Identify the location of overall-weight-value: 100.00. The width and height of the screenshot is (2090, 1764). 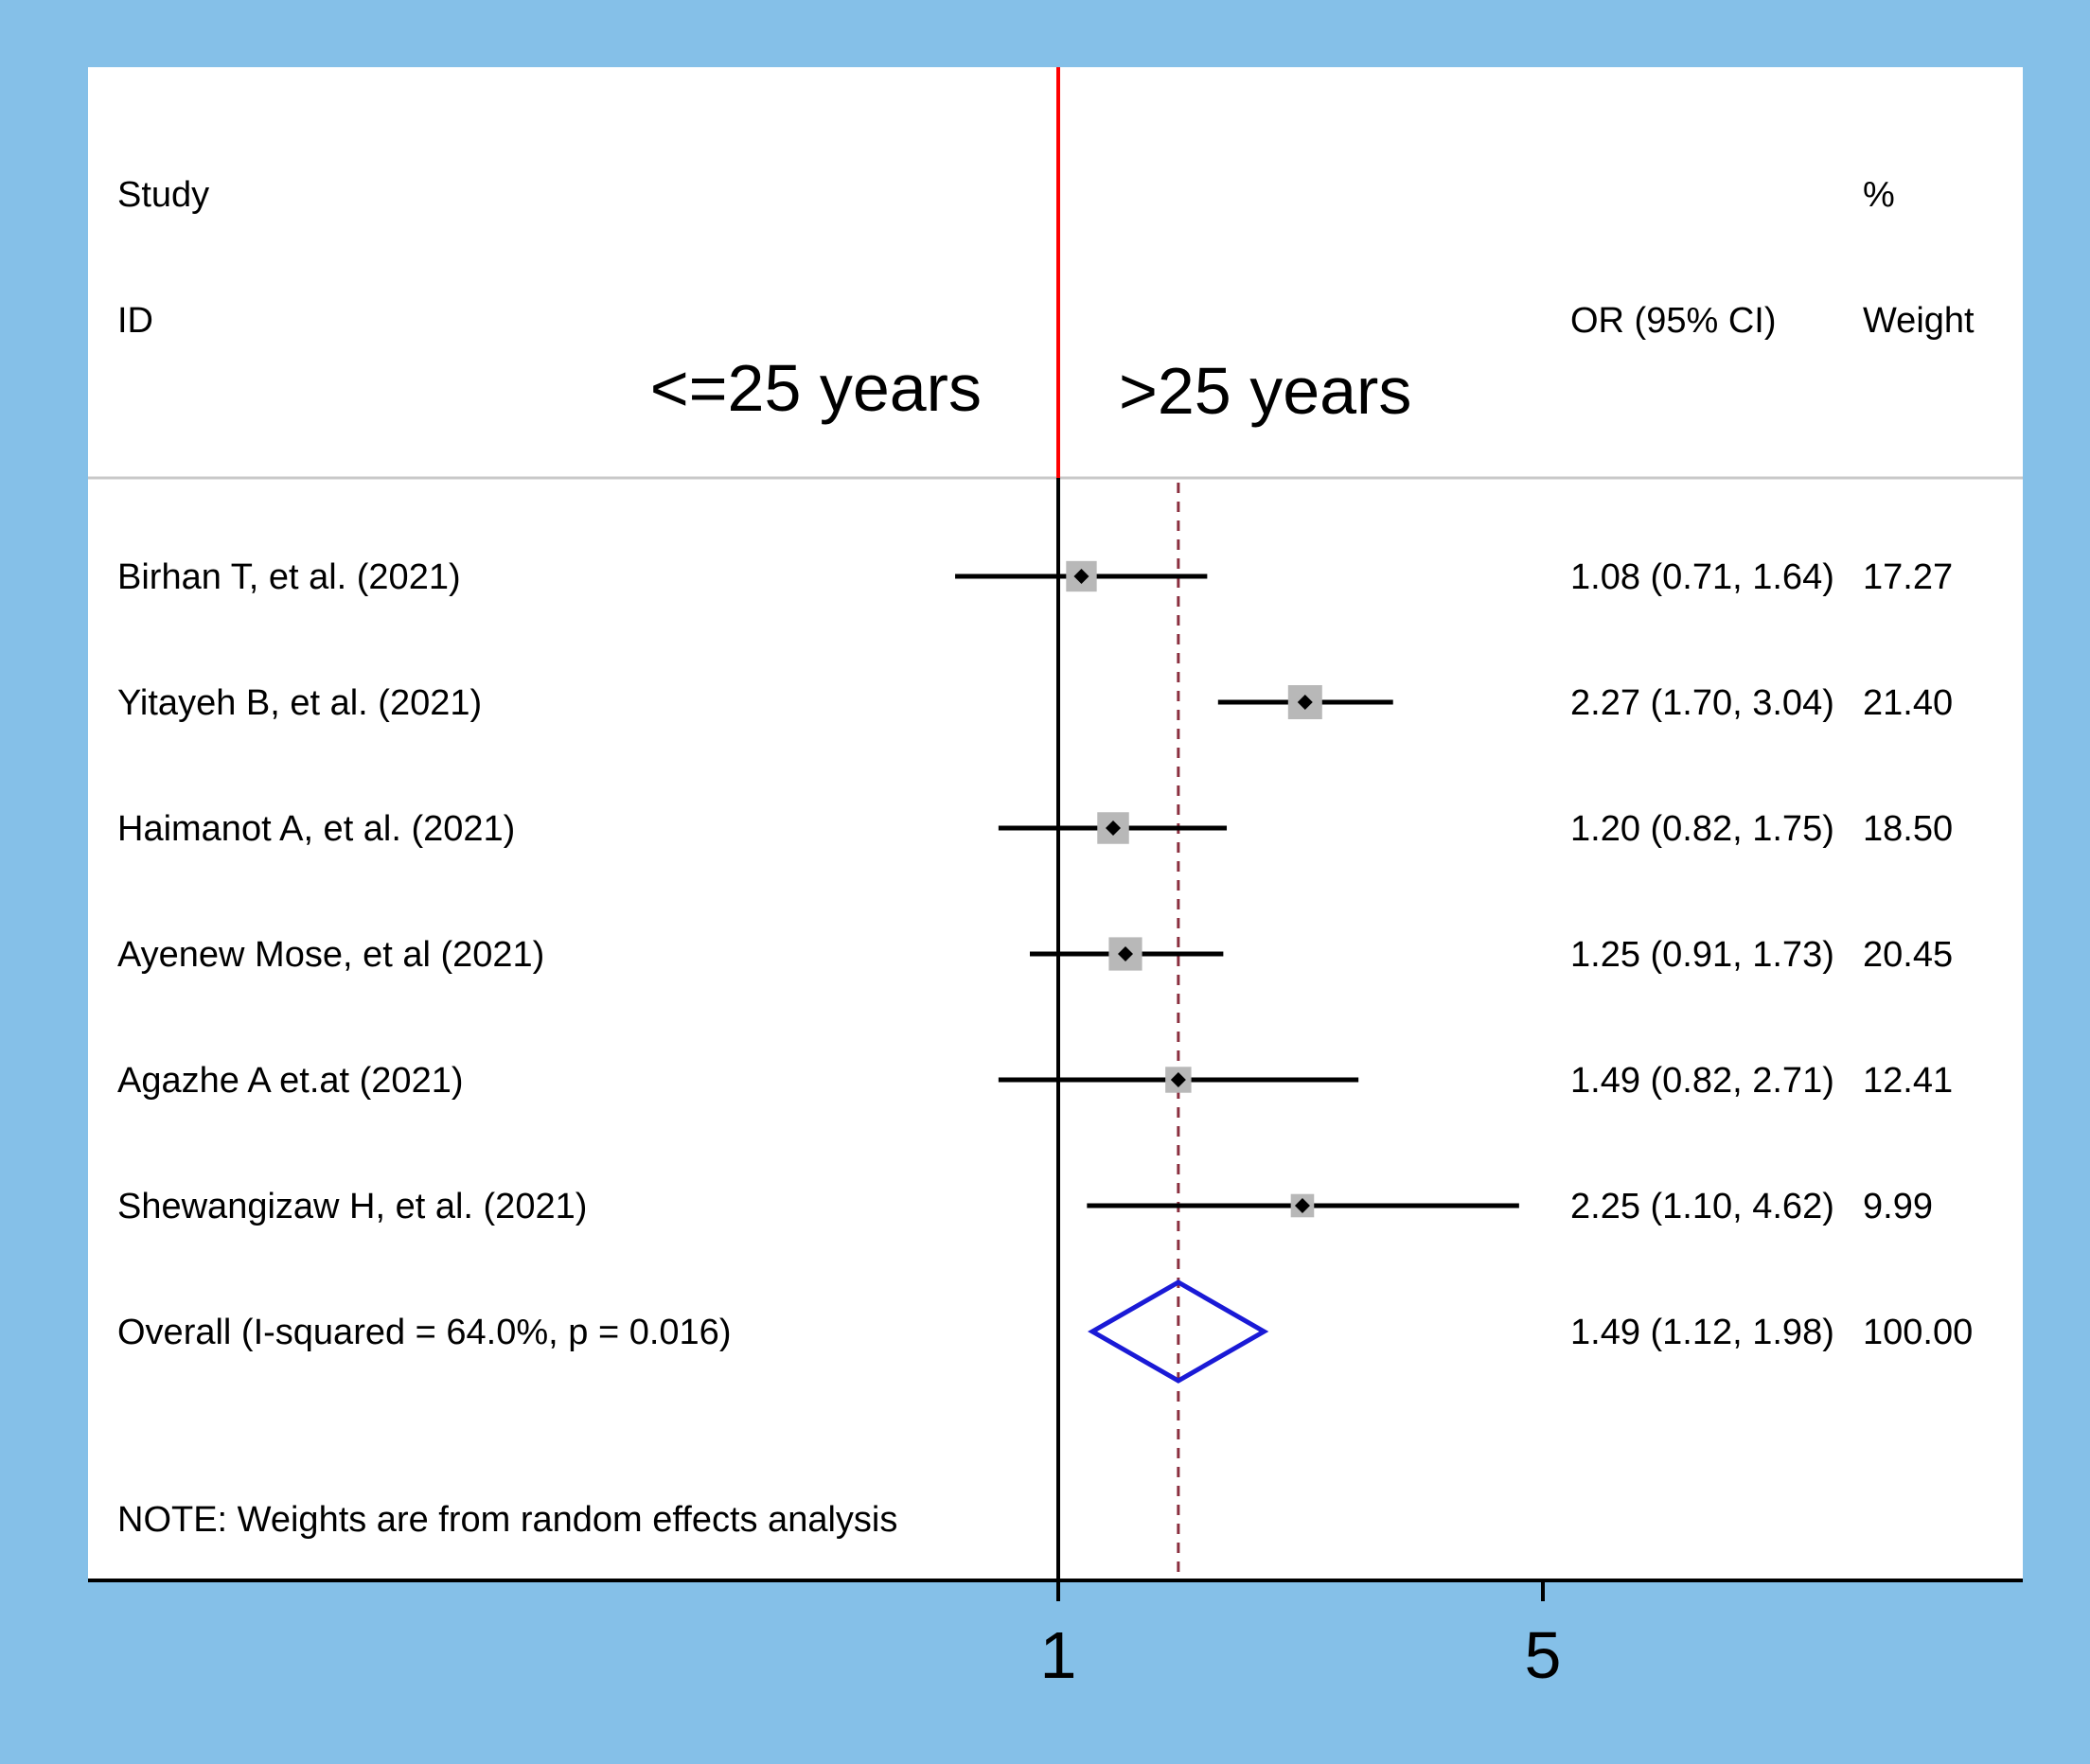
(1918, 1332).